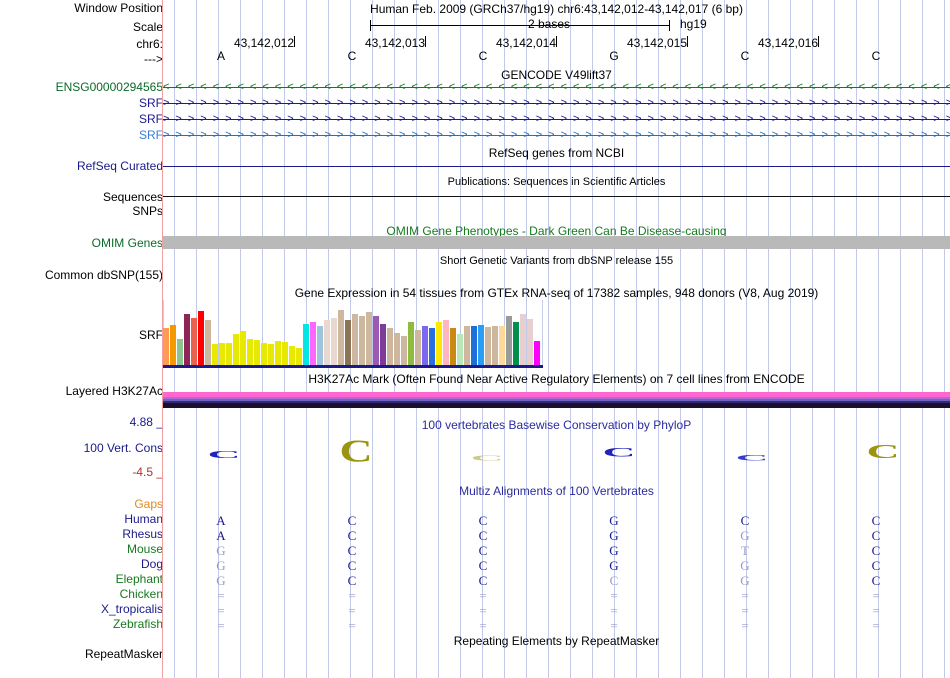  I want to click on label-repeatmasker: RepeatMasker, so click(123, 654).